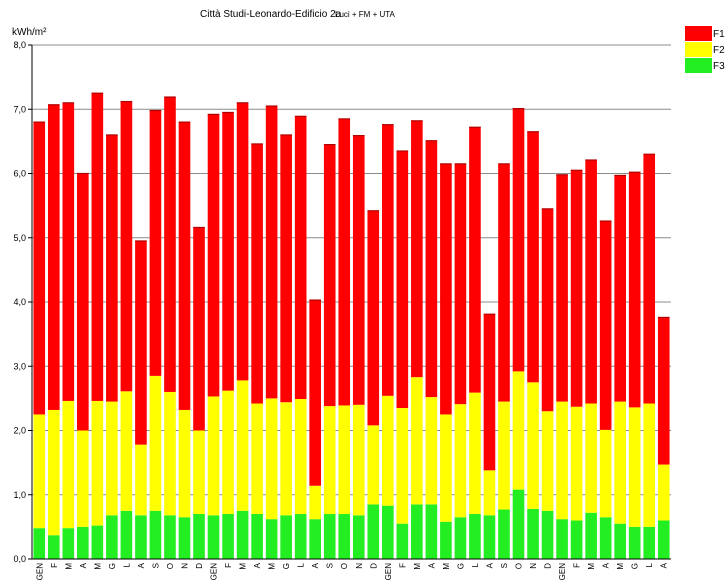 This screenshot has width=727, height=582. Describe the element at coordinates (519, 566) in the screenshot. I see `x-tick-label: O` at that location.